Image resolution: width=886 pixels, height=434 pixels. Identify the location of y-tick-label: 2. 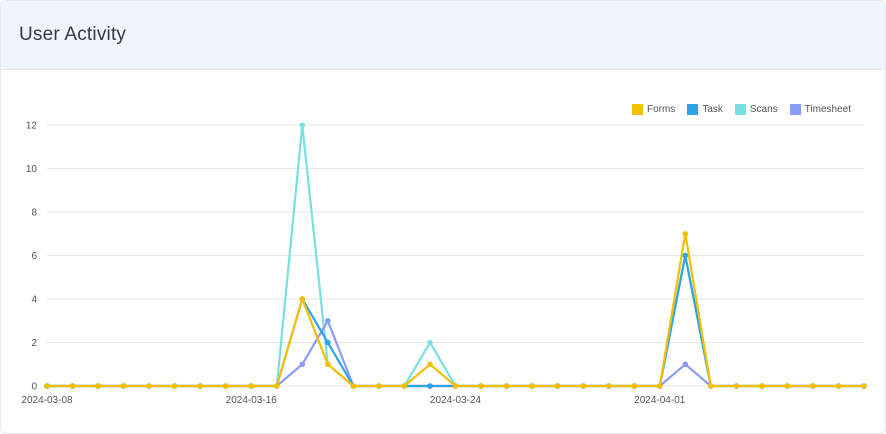
(34, 343).